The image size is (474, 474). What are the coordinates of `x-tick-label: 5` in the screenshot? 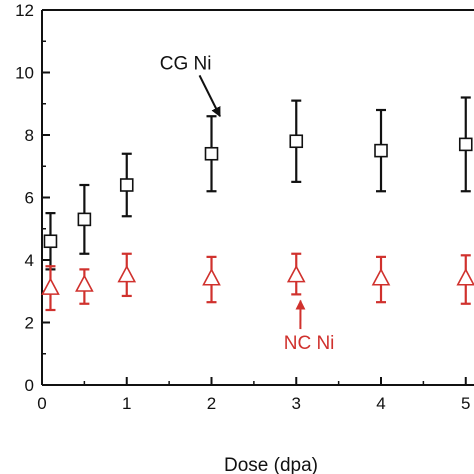 It's located at (465, 403).